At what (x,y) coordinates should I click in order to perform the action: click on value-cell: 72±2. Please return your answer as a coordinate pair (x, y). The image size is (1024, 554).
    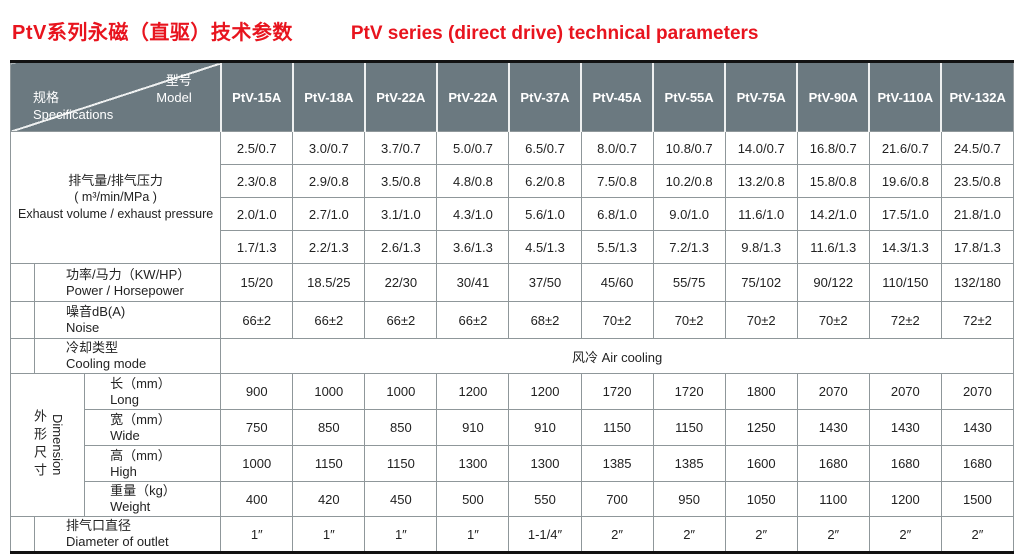
    Looking at the image, I should click on (905, 320).